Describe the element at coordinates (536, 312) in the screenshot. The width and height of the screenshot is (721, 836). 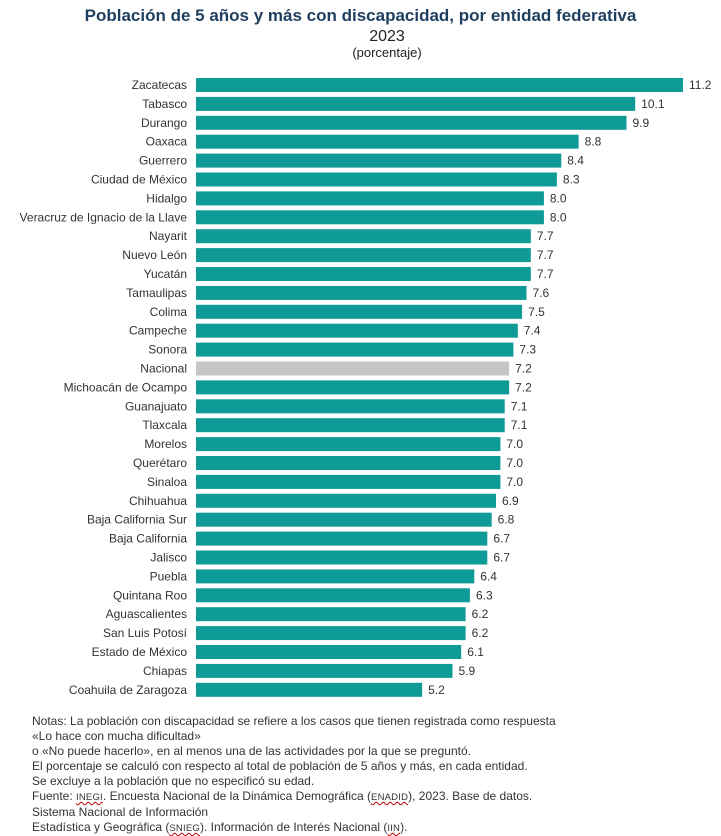
I see `value-label-colima: 7.5` at that location.